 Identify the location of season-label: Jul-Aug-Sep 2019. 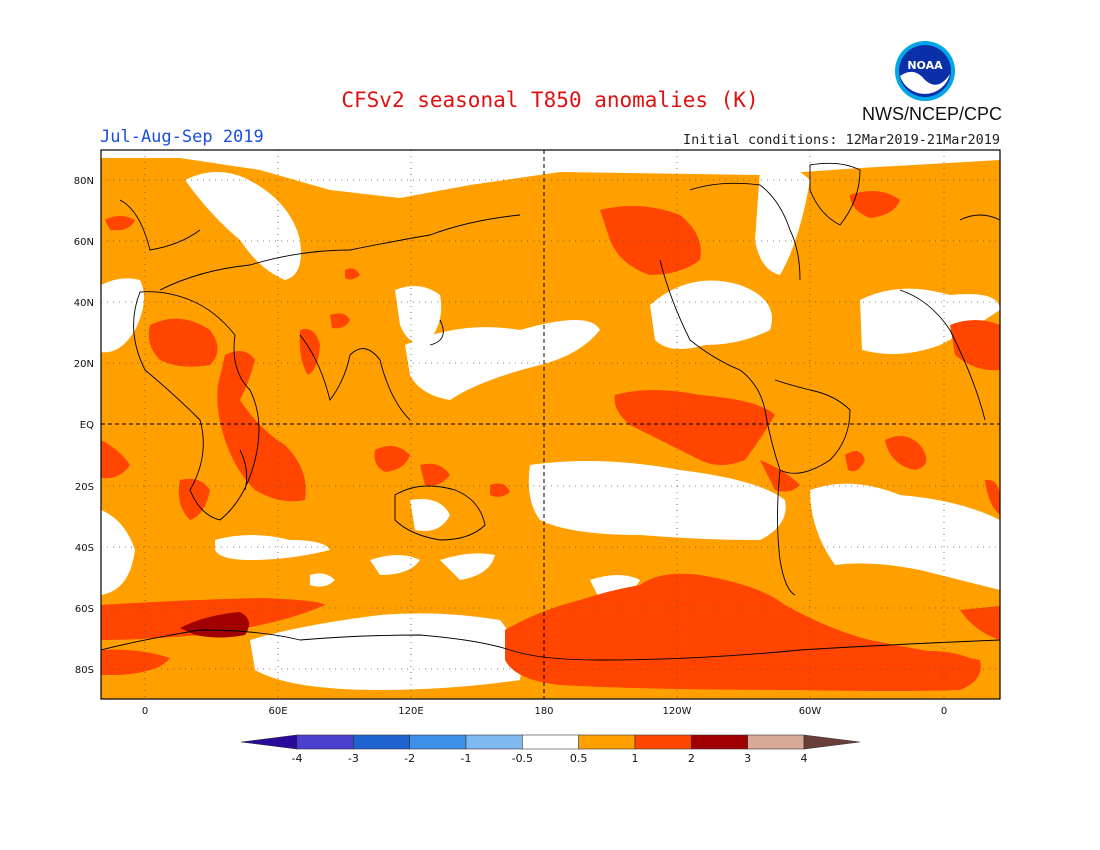
(182, 137).